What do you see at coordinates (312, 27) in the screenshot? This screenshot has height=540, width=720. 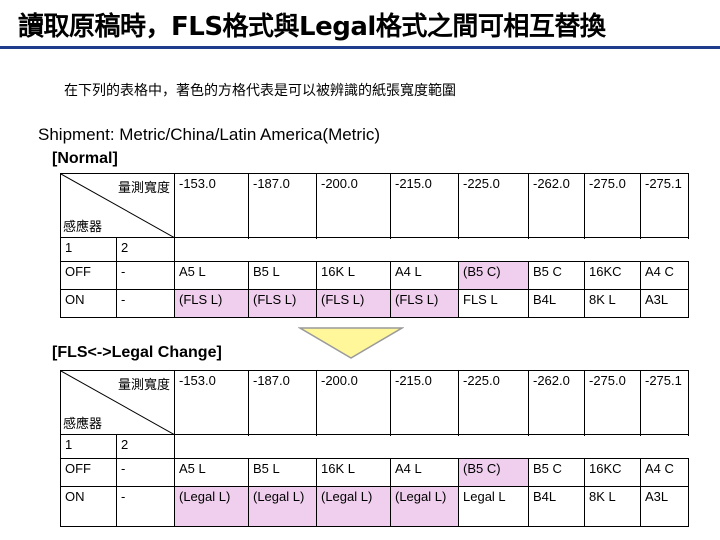 I see `page-title: 讀取原稿時，FLS格式與Legal格式之間可相互替換` at bounding box center [312, 27].